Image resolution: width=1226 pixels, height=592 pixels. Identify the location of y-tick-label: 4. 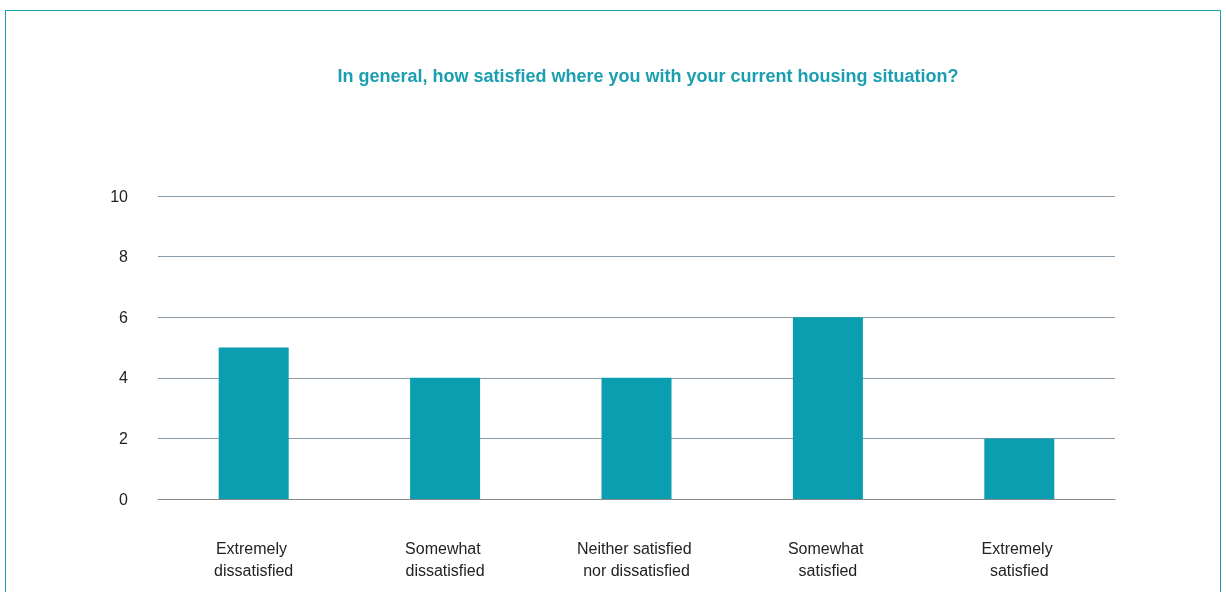
(124, 378).